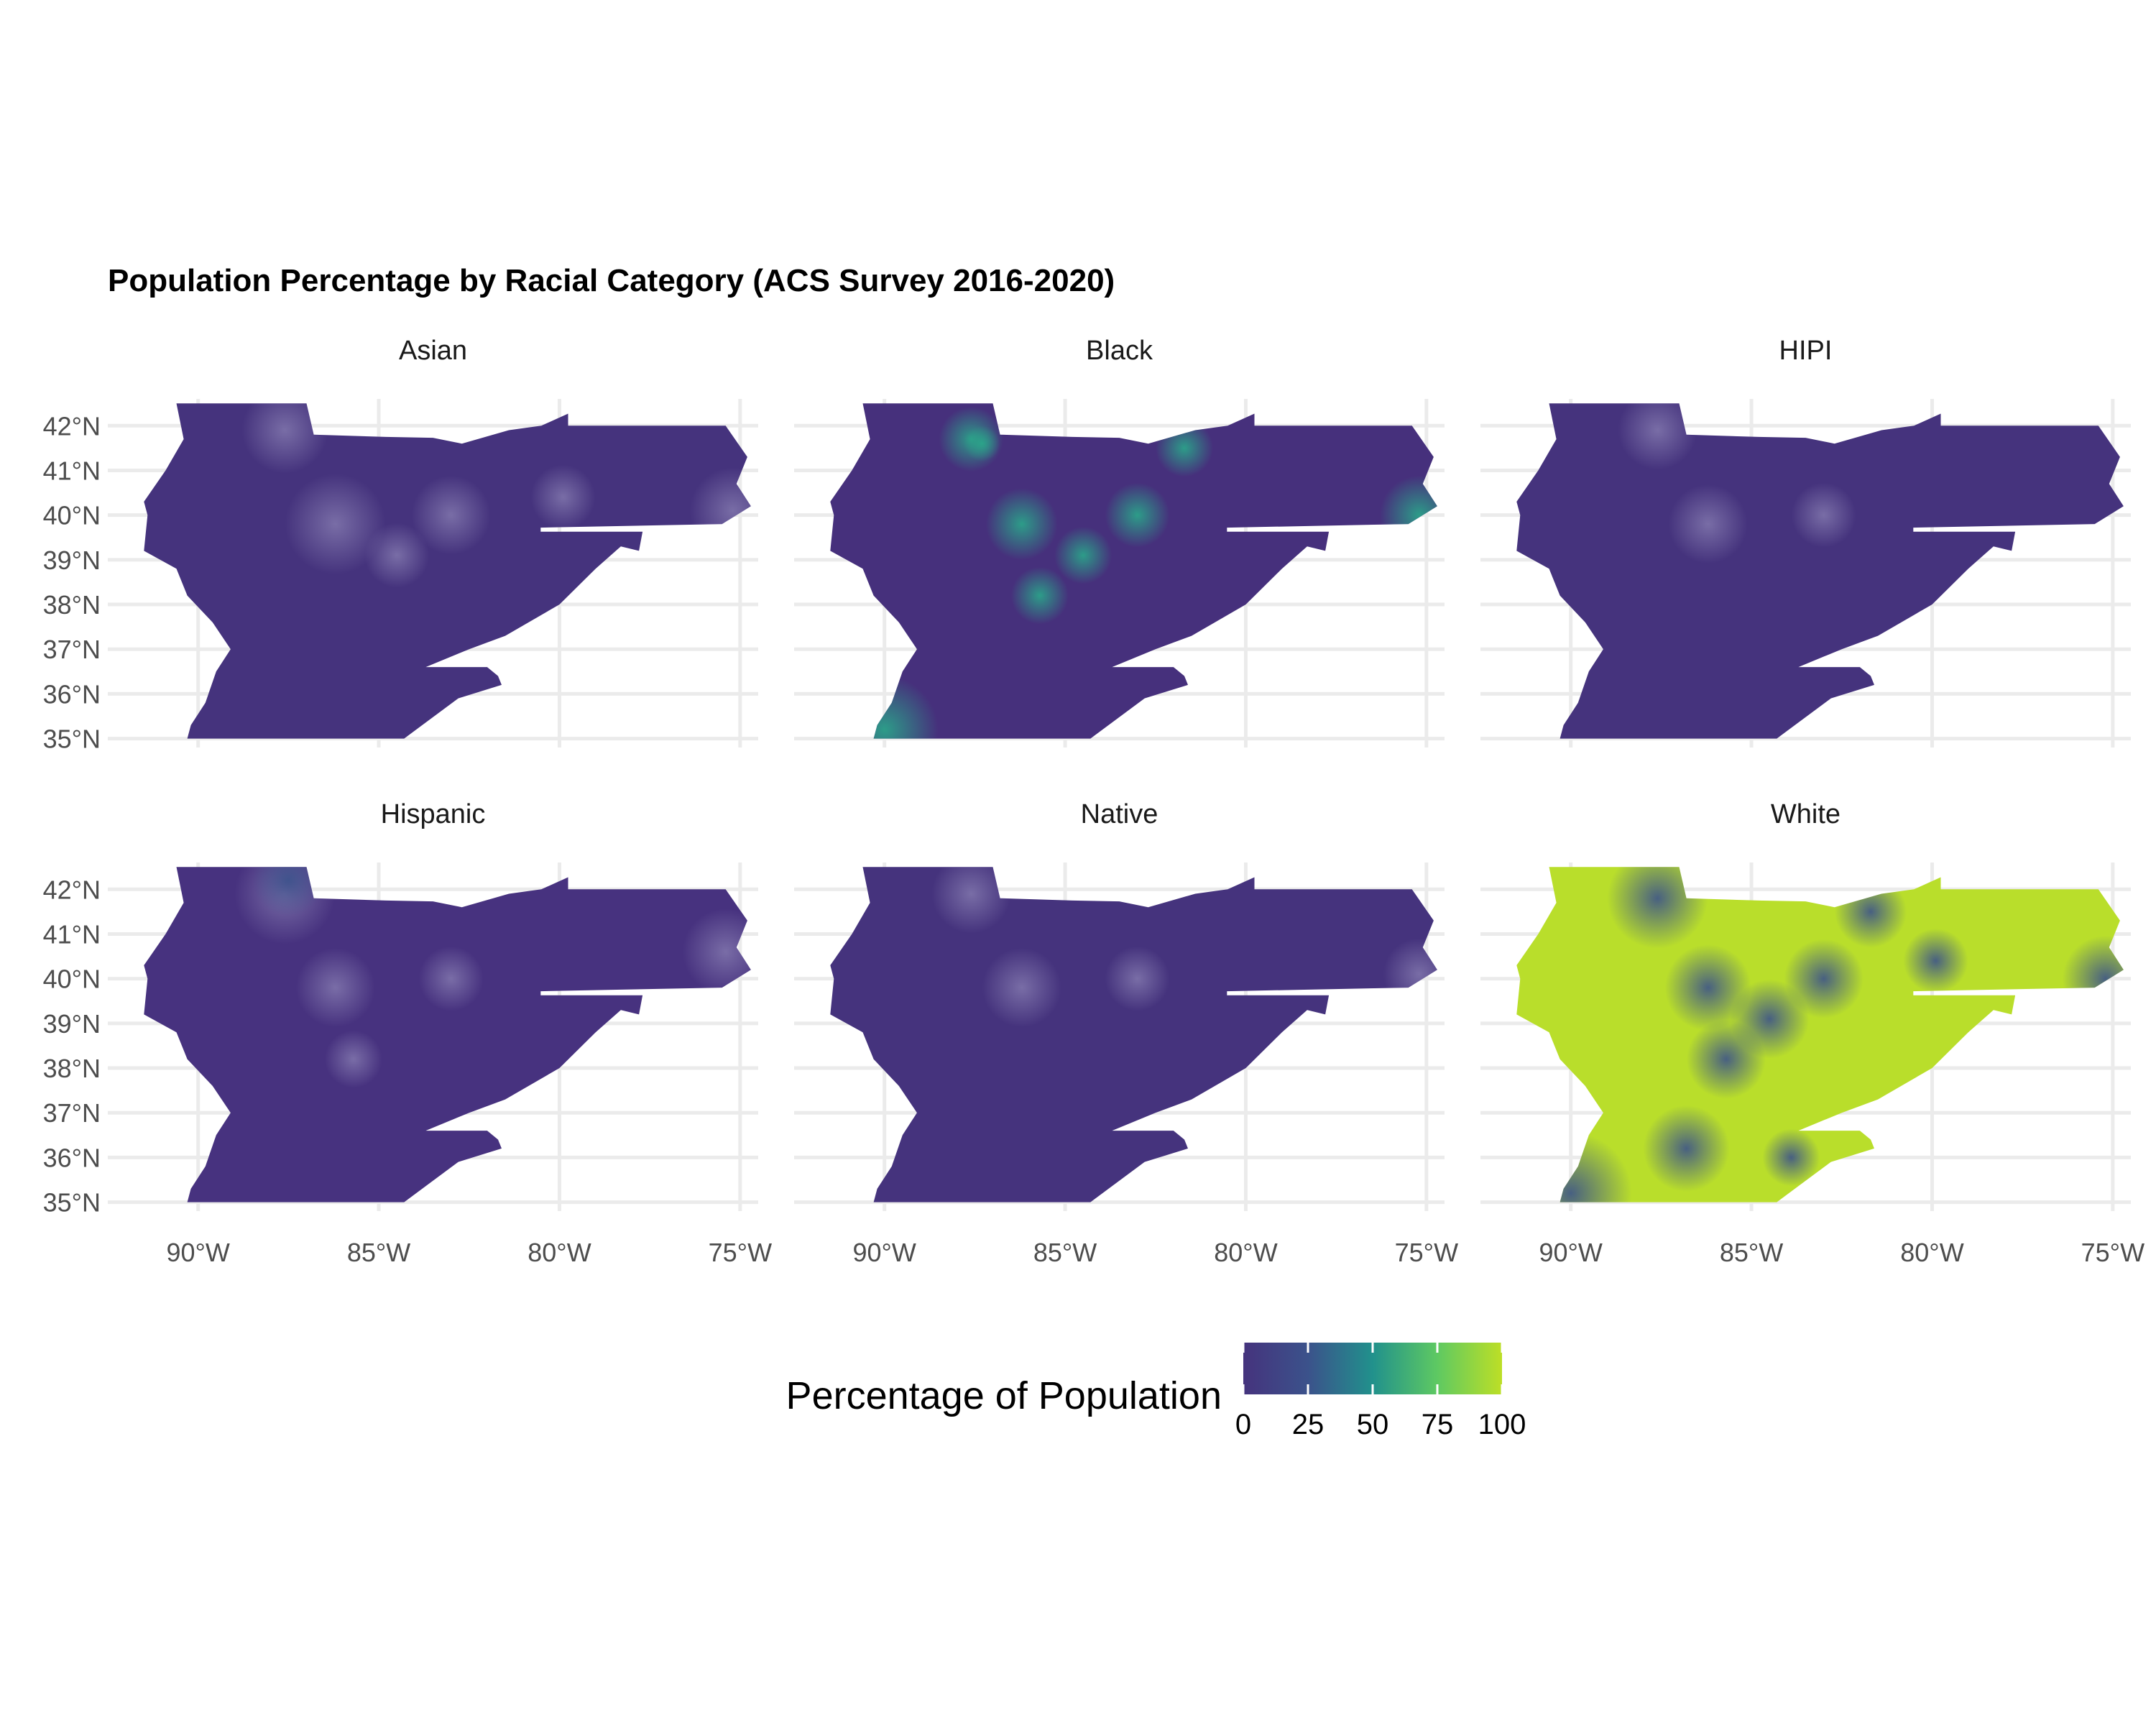  I want to click on facet-strip-label: Asian, so click(433, 351).